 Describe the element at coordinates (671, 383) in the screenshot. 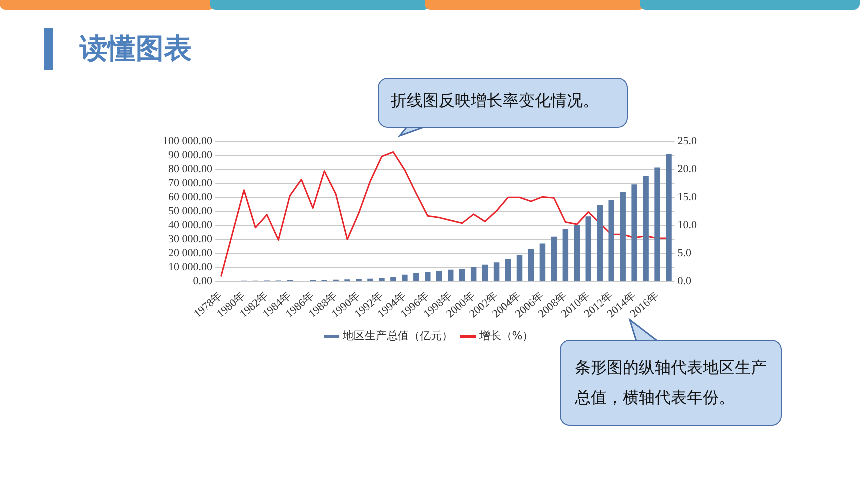

I see `text: 条形图的纵轴代表地区生产总值，横轴代表年份。` at that location.